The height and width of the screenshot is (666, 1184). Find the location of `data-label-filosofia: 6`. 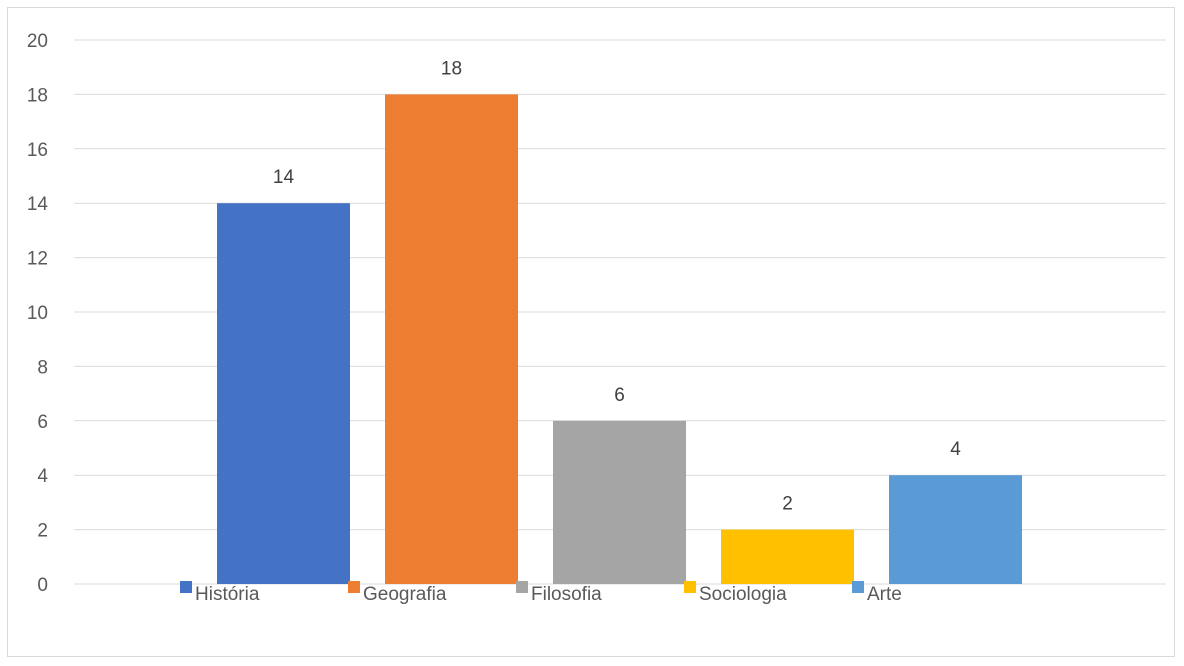

data-label-filosofia: 6 is located at coordinates (619, 395).